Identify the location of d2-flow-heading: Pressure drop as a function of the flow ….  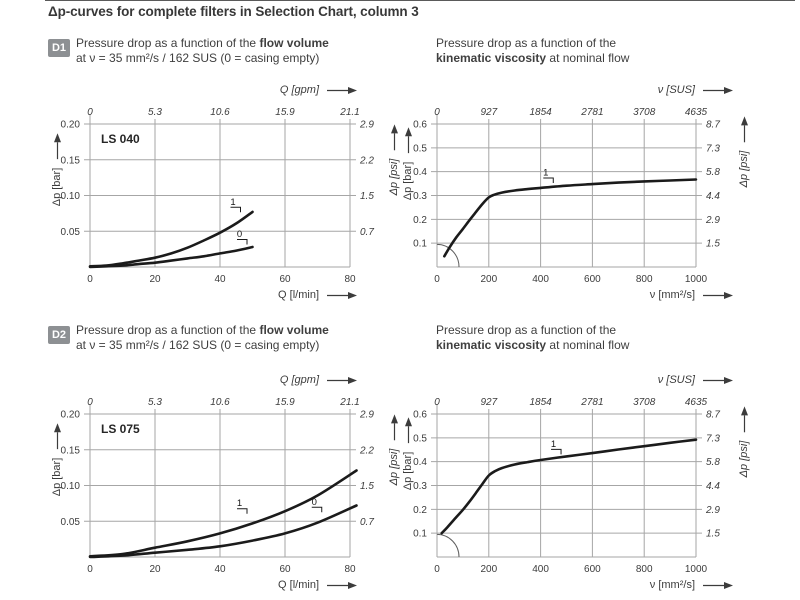
(202, 338).